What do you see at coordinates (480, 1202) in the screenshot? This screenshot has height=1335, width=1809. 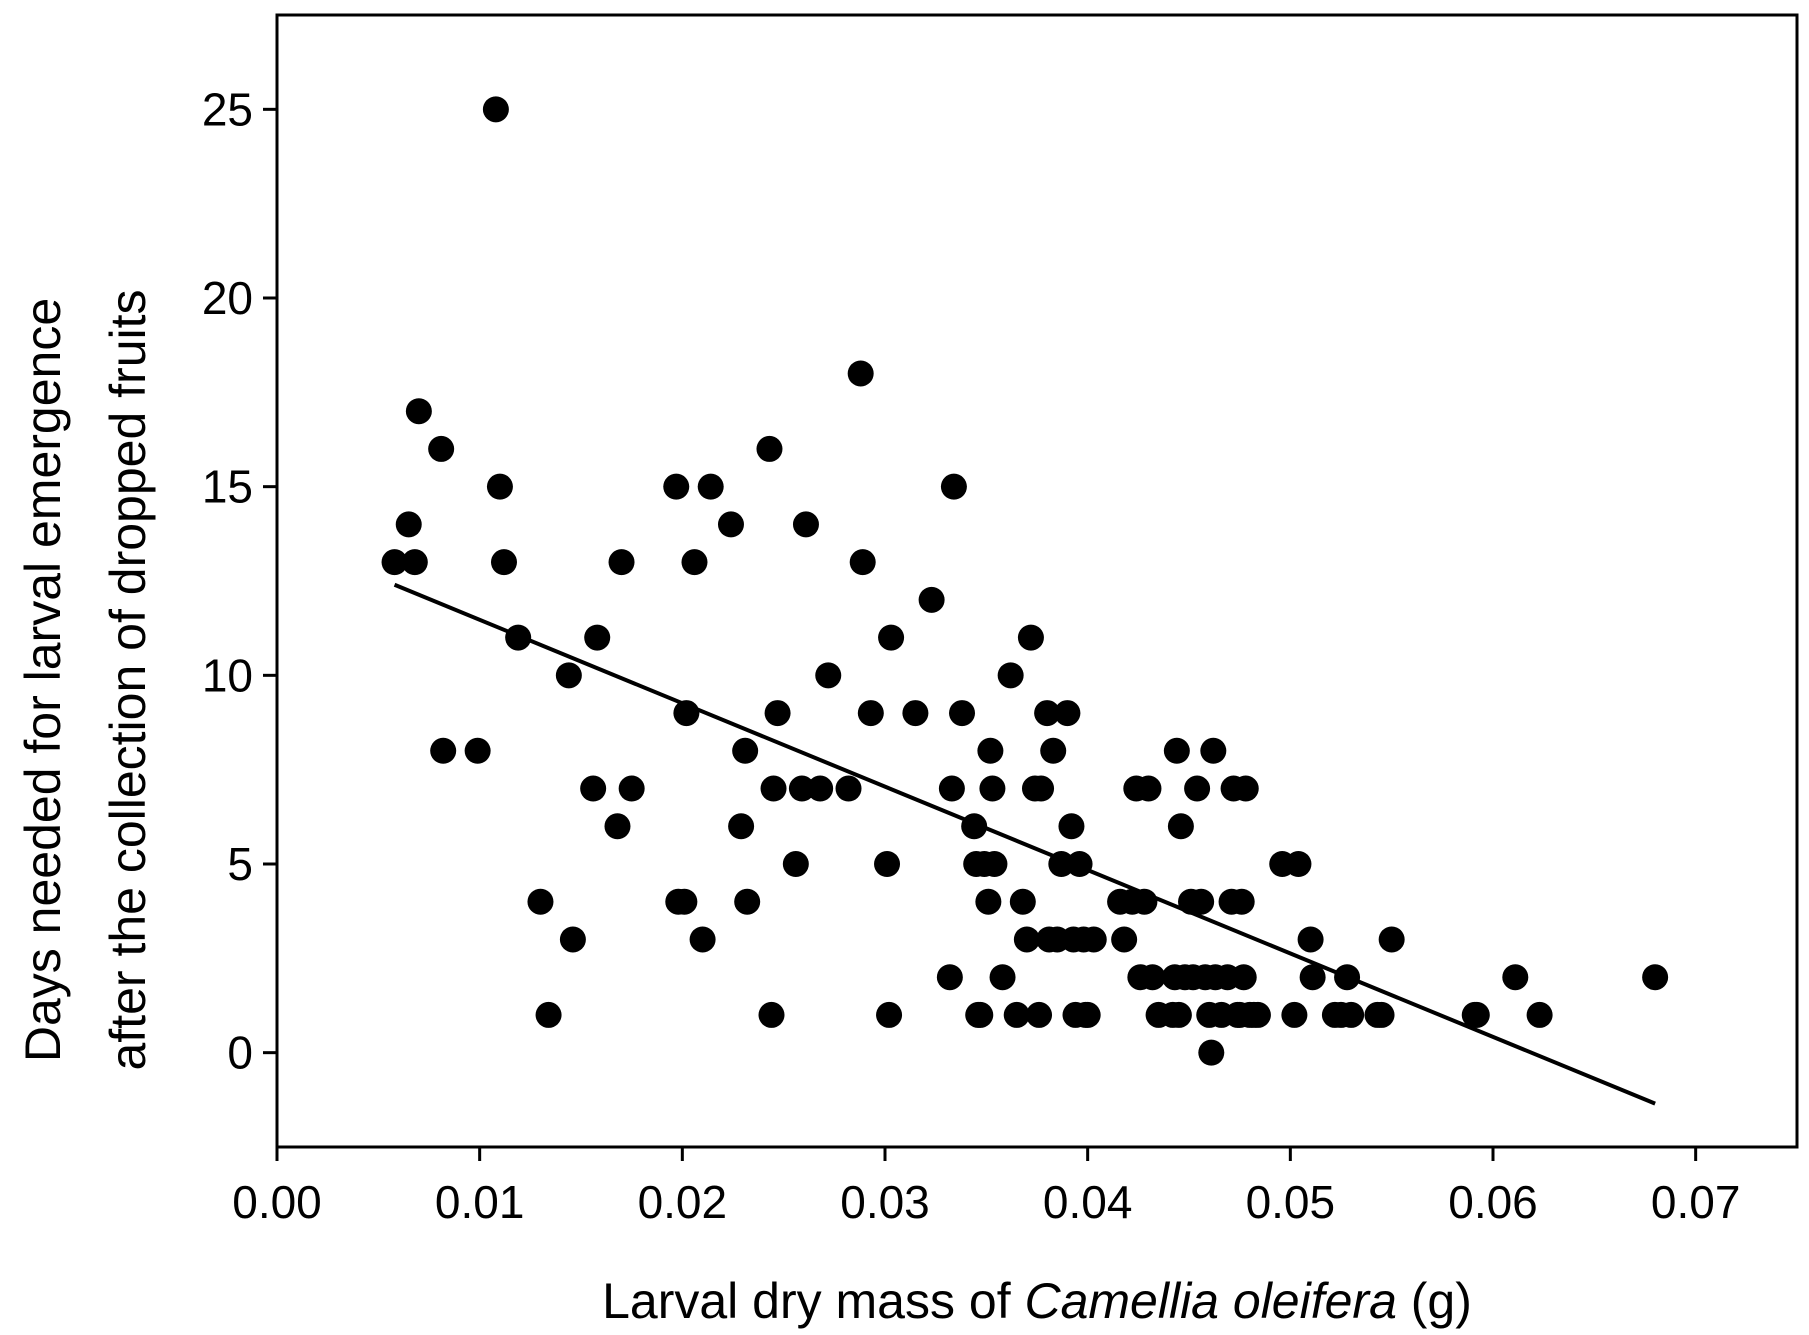 I see `x-tick-label: 0.01` at bounding box center [480, 1202].